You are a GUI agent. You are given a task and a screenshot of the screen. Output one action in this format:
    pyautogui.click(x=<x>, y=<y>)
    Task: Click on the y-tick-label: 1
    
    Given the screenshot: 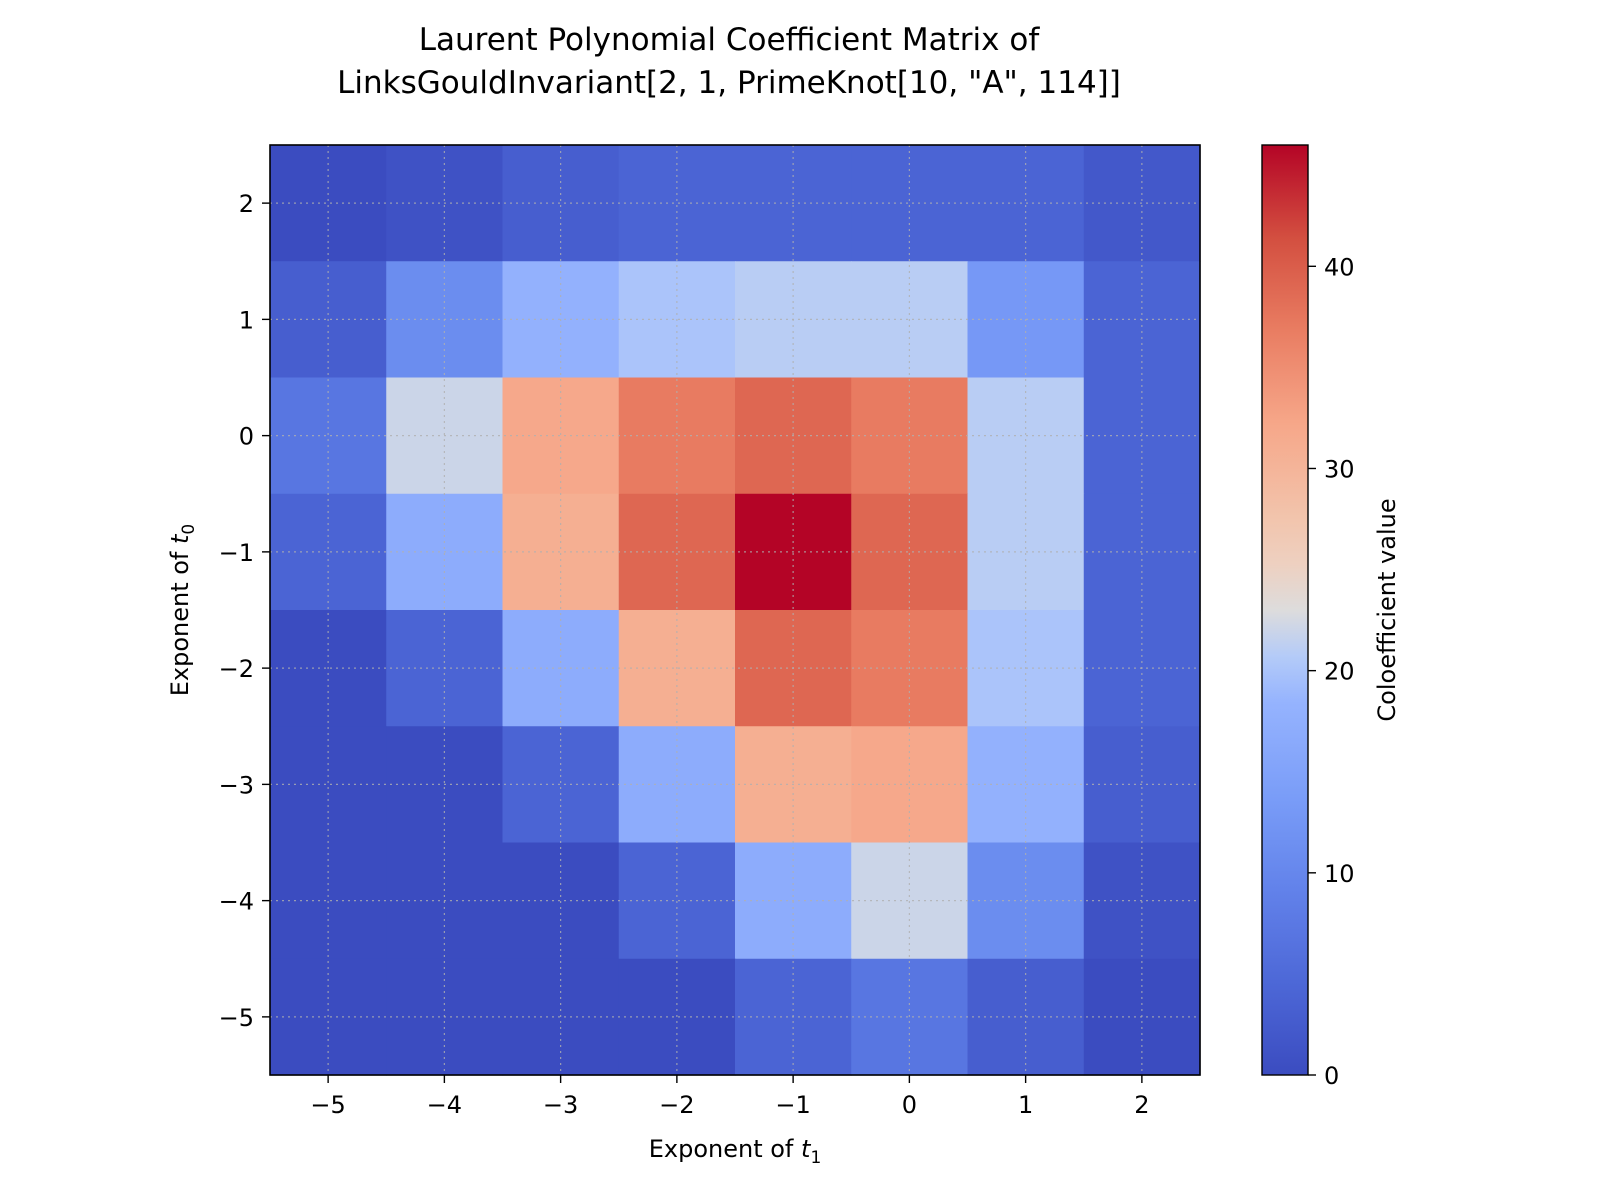 What is the action you would take?
    pyautogui.click(x=246, y=320)
    